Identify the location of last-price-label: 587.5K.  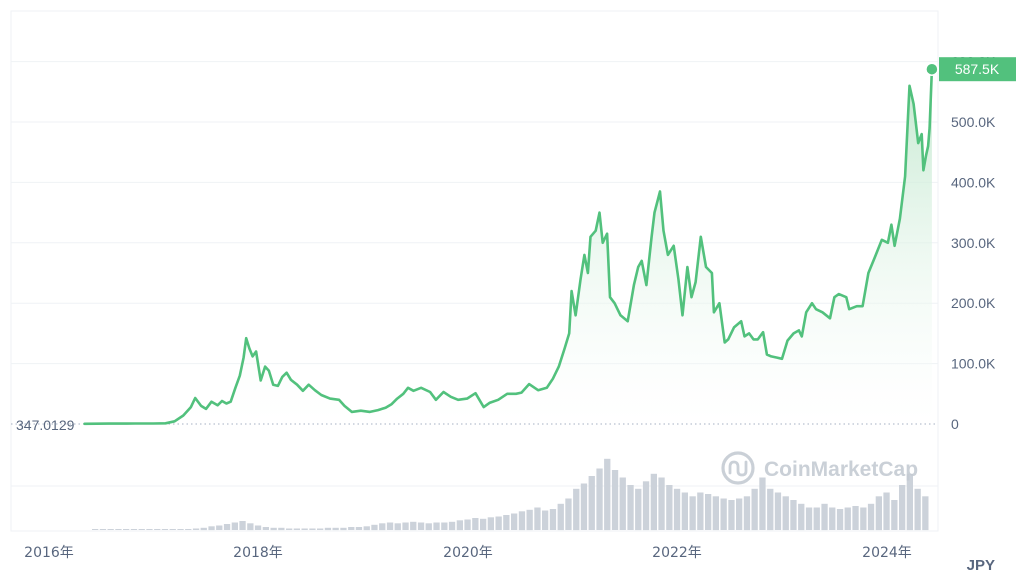
(977, 69).